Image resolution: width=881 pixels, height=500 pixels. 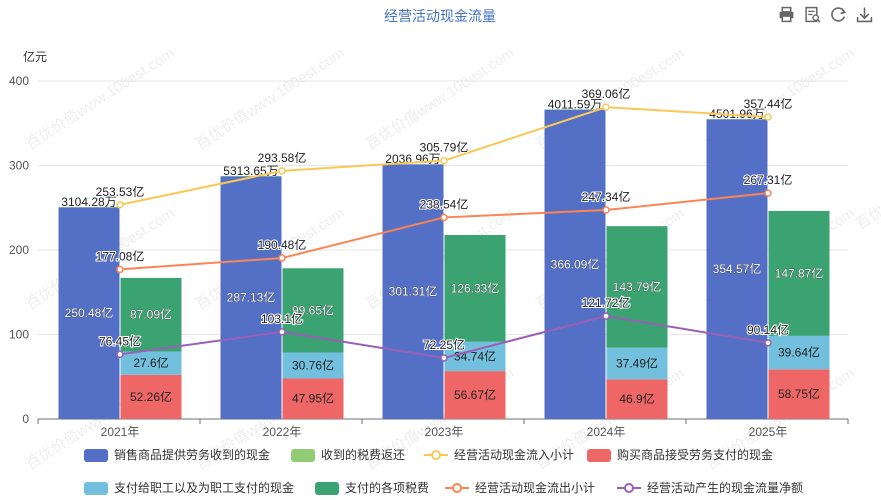 What do you see at coordinates (19, 335) in the screenshot?
I see `y-tick-label: 100` at bounding box center [19, 335].